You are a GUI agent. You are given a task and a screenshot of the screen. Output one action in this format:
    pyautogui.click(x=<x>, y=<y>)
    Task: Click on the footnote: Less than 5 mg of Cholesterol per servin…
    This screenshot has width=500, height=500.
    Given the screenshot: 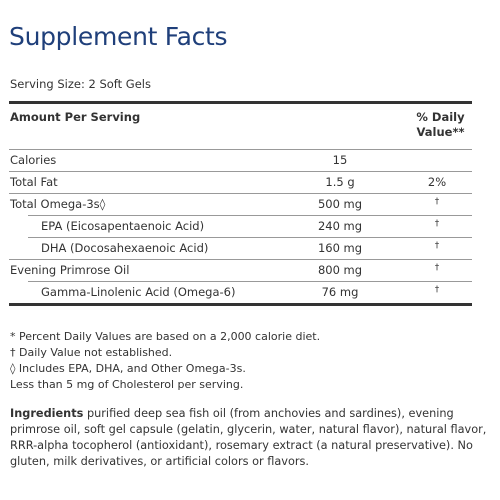 What is the action you would take?
    pyautogui.click(x=127, y=384)
    